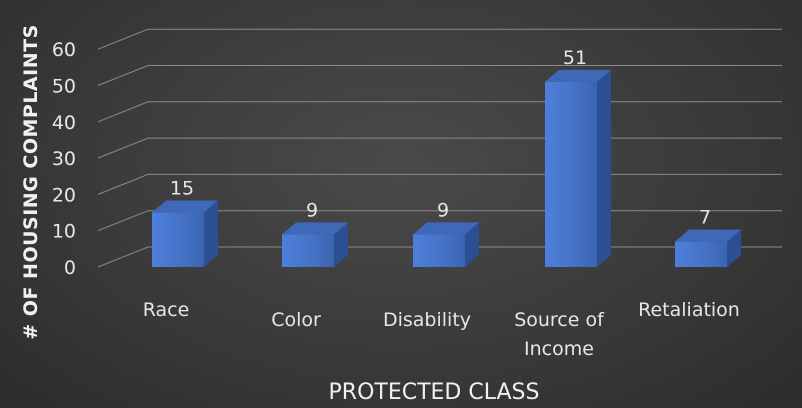 The height and width of the screenshot is (408, 802). I want to click on y-tick-label: 30, so click(64, 159).